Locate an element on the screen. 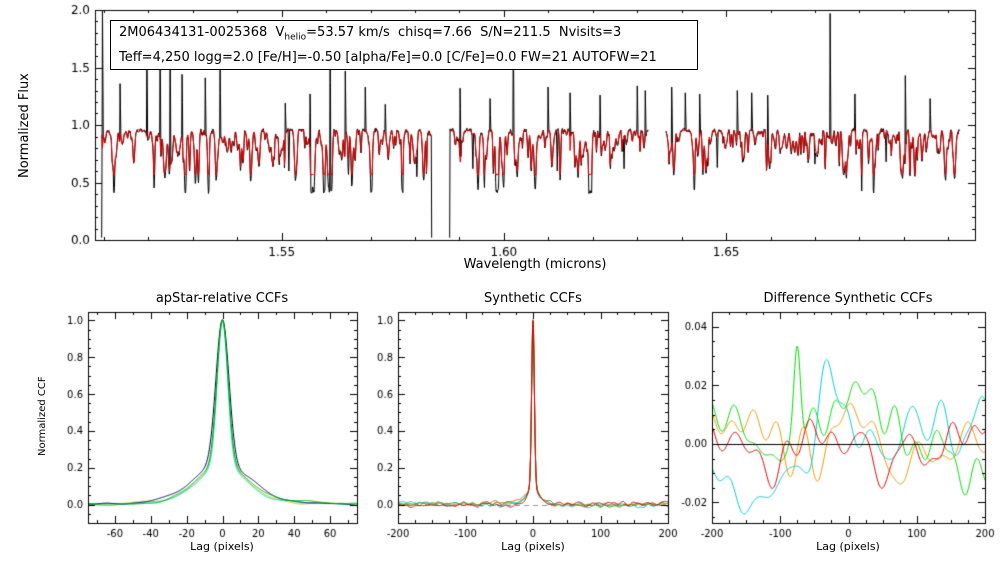 This screenshot has height=576, width=1008. spectrum-y-axis-label: Normalized Flux is located at coordinates (24, 125).